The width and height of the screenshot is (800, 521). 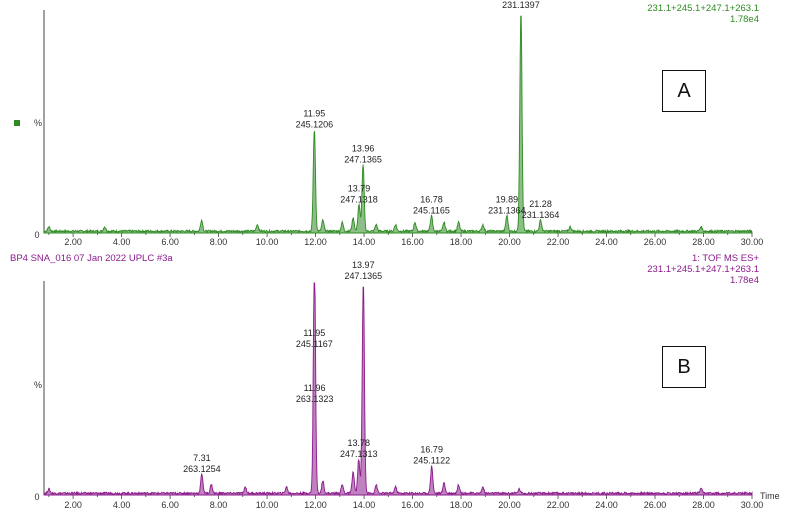 What do you see at coordinates (606, 505) in the screenshot?
I see `panel-b-x-tick-label: 24.00` at bounding box center [606, 505].